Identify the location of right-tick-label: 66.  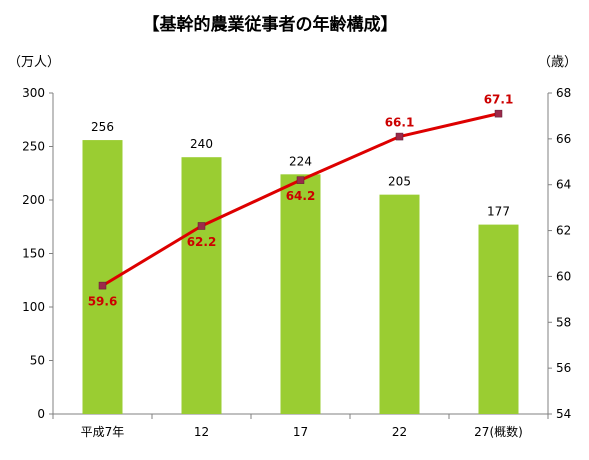
(563, 139).